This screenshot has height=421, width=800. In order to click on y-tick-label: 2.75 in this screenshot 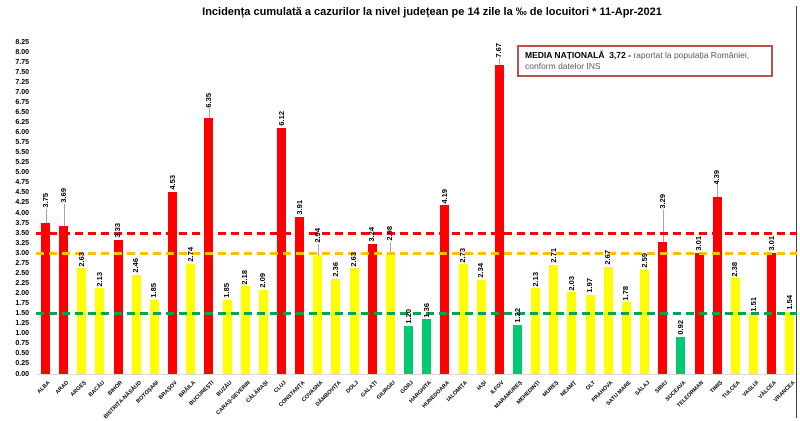, I will do `click(22, 263)`.